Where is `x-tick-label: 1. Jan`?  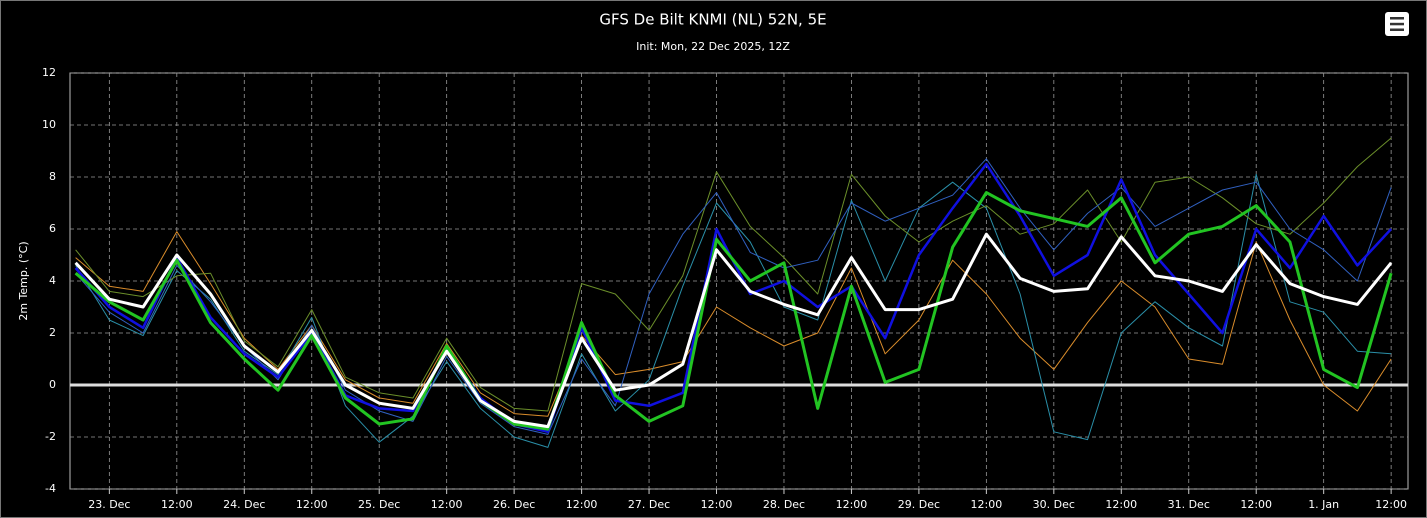
x-tick-label: 1. Jan is located at coordinates (1323, 504).